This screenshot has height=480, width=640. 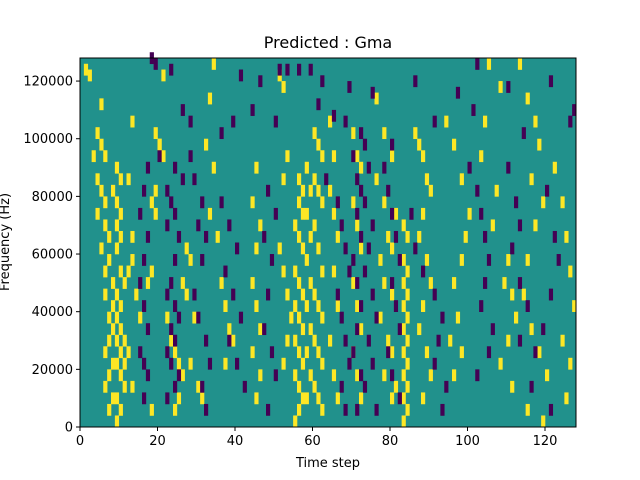 What do you see at coordinates (52, 370) in the screenshot?
I see `y-tick-label: 20000` at bounding box center [52, 370].